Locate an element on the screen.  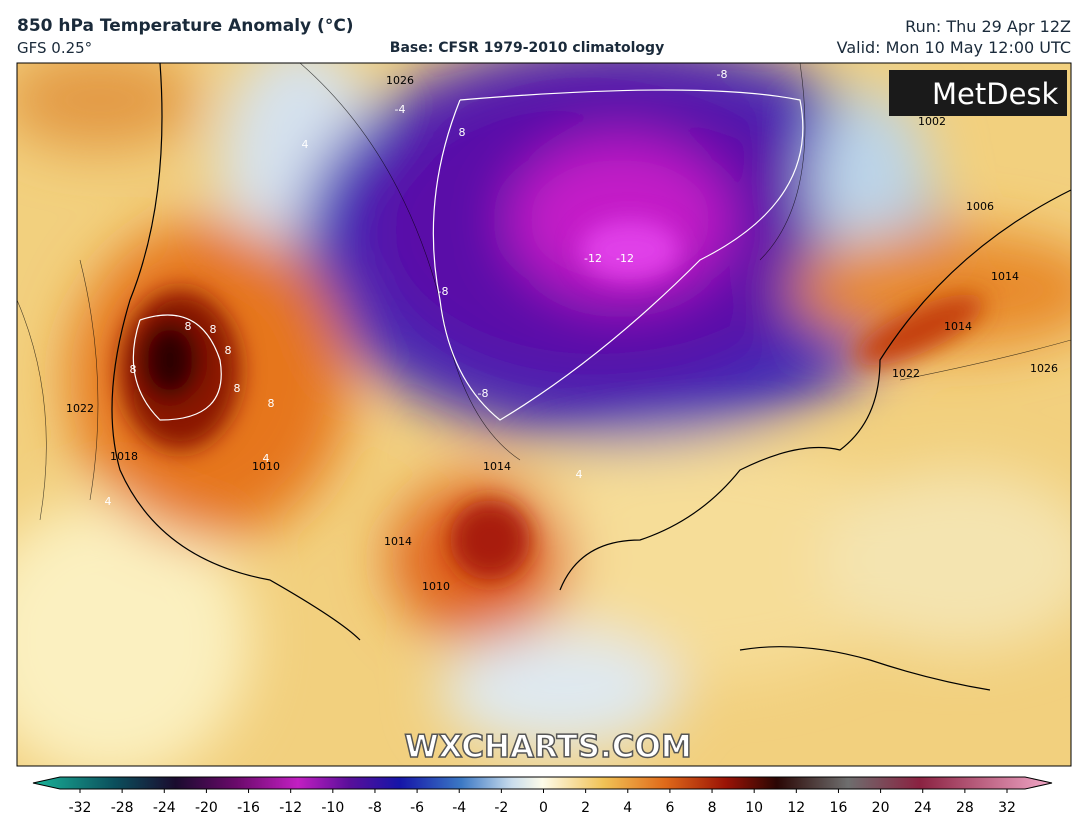
colorbar-tick-label: 8 is located at coordinates (712, 808).